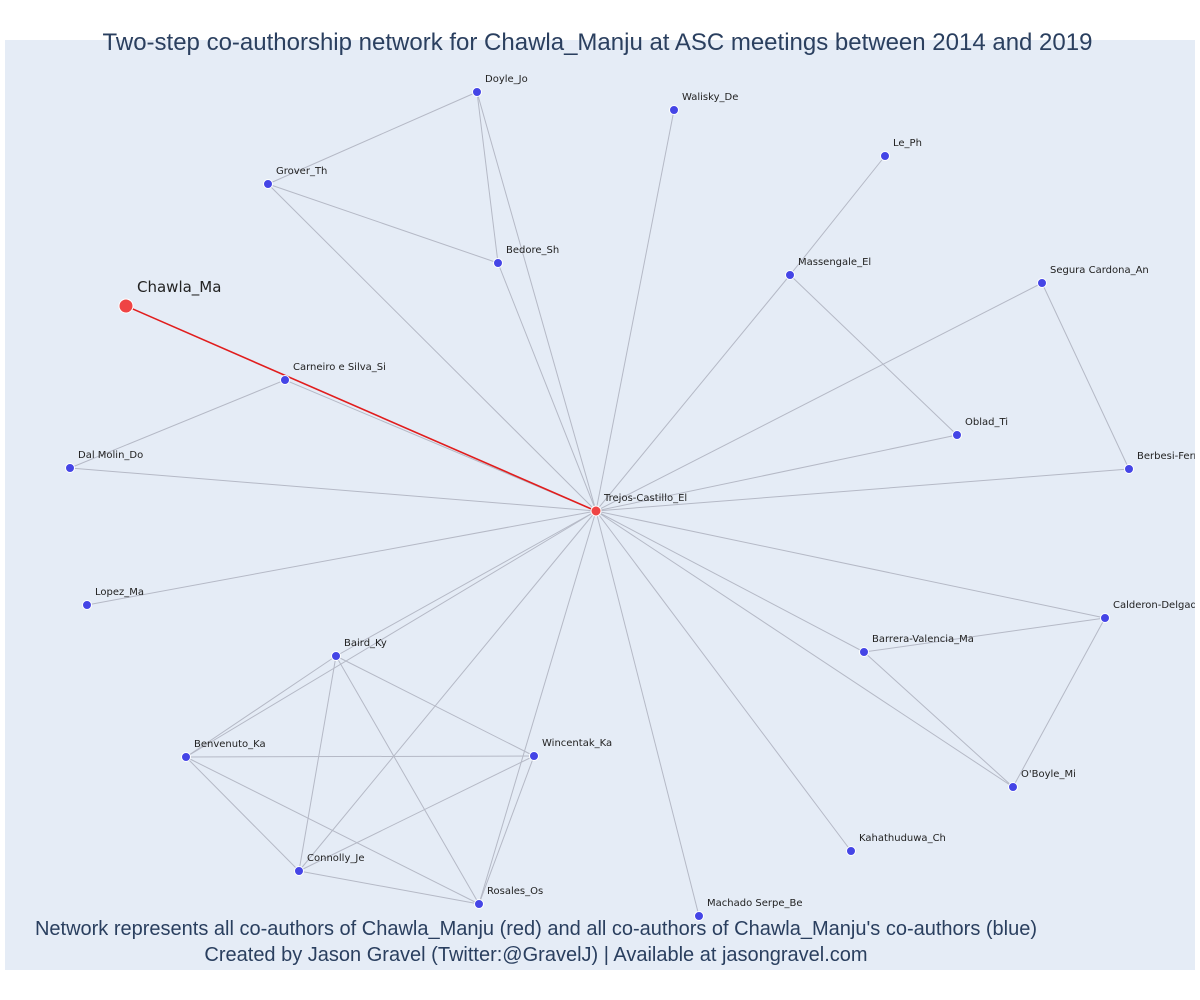 This screenshot has height=1000, width=1200. Describe the element at coordinates (834, 262) in the screenshot. I see `node-label: Massengale_El` at that location.